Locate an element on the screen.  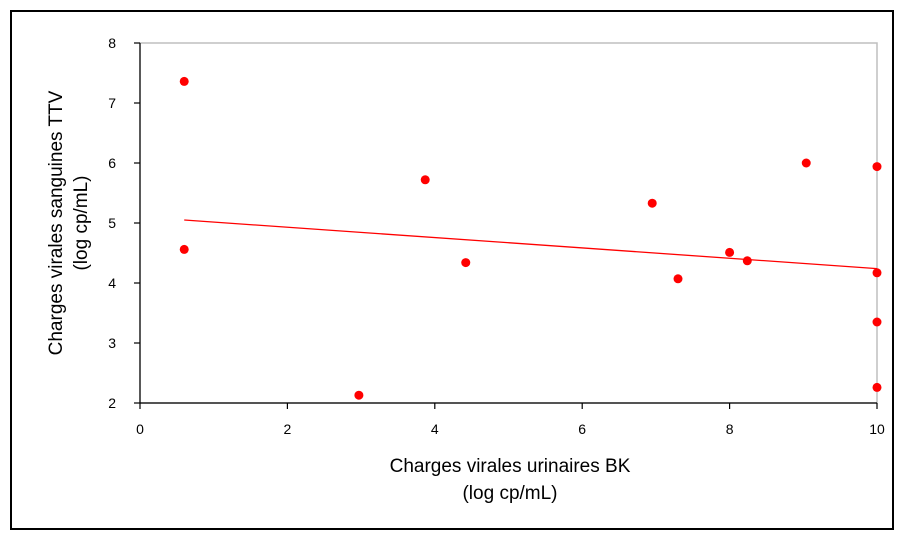
y-tick-label: 8 is located at coordinates (112, 43).